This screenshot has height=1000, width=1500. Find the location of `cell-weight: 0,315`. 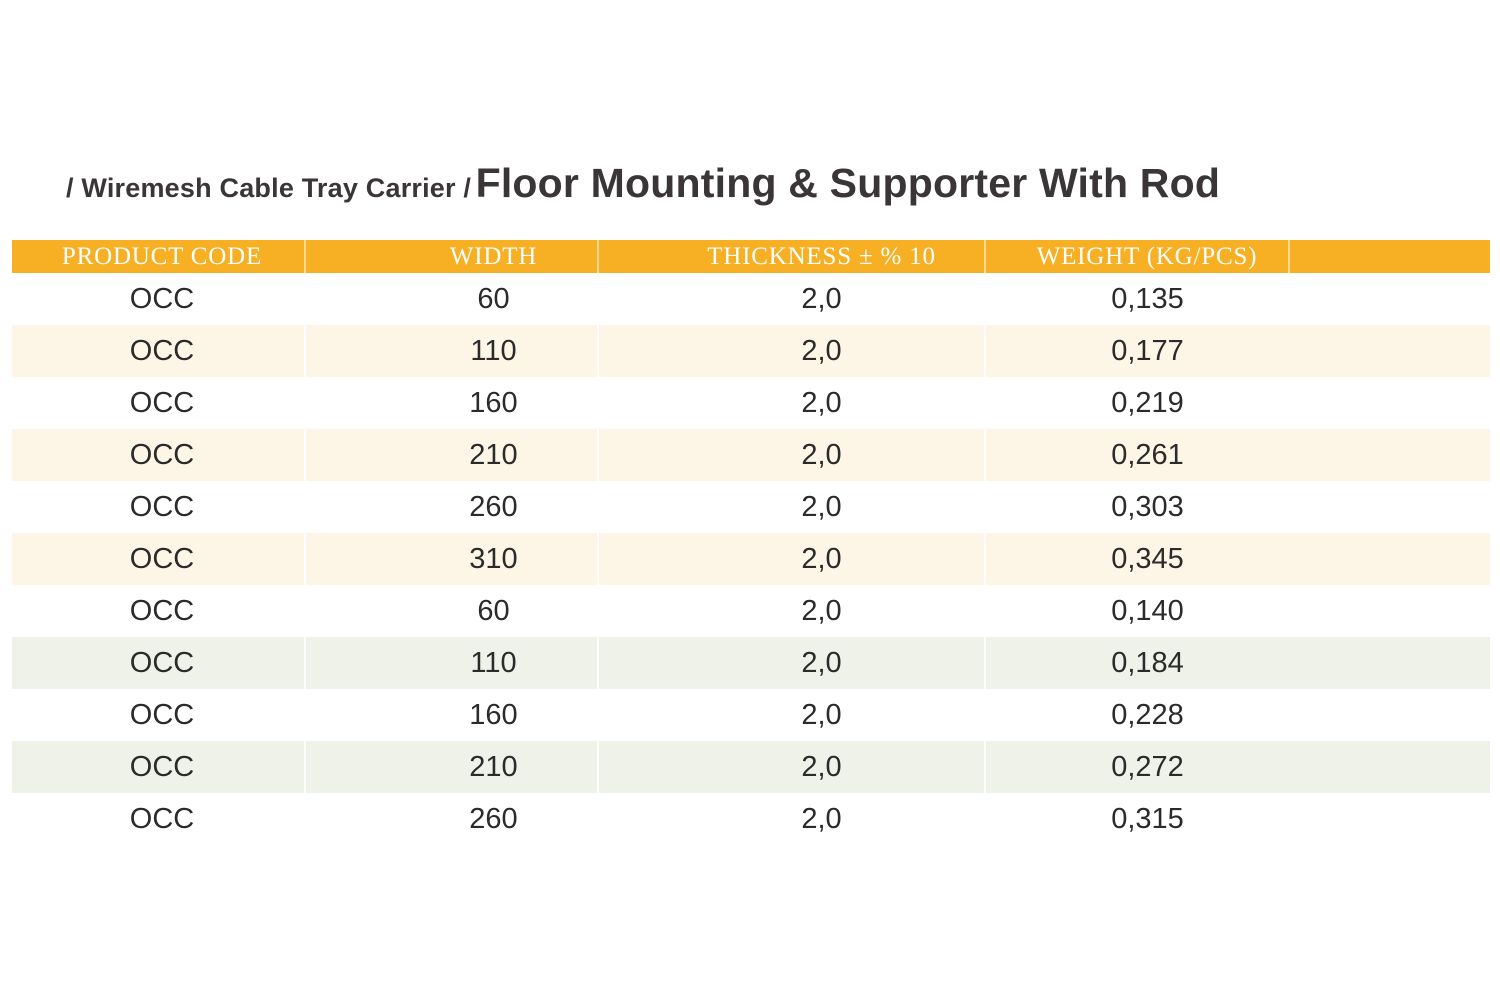

cell-weight: 0,315 is located at coordinates (1136, 819).